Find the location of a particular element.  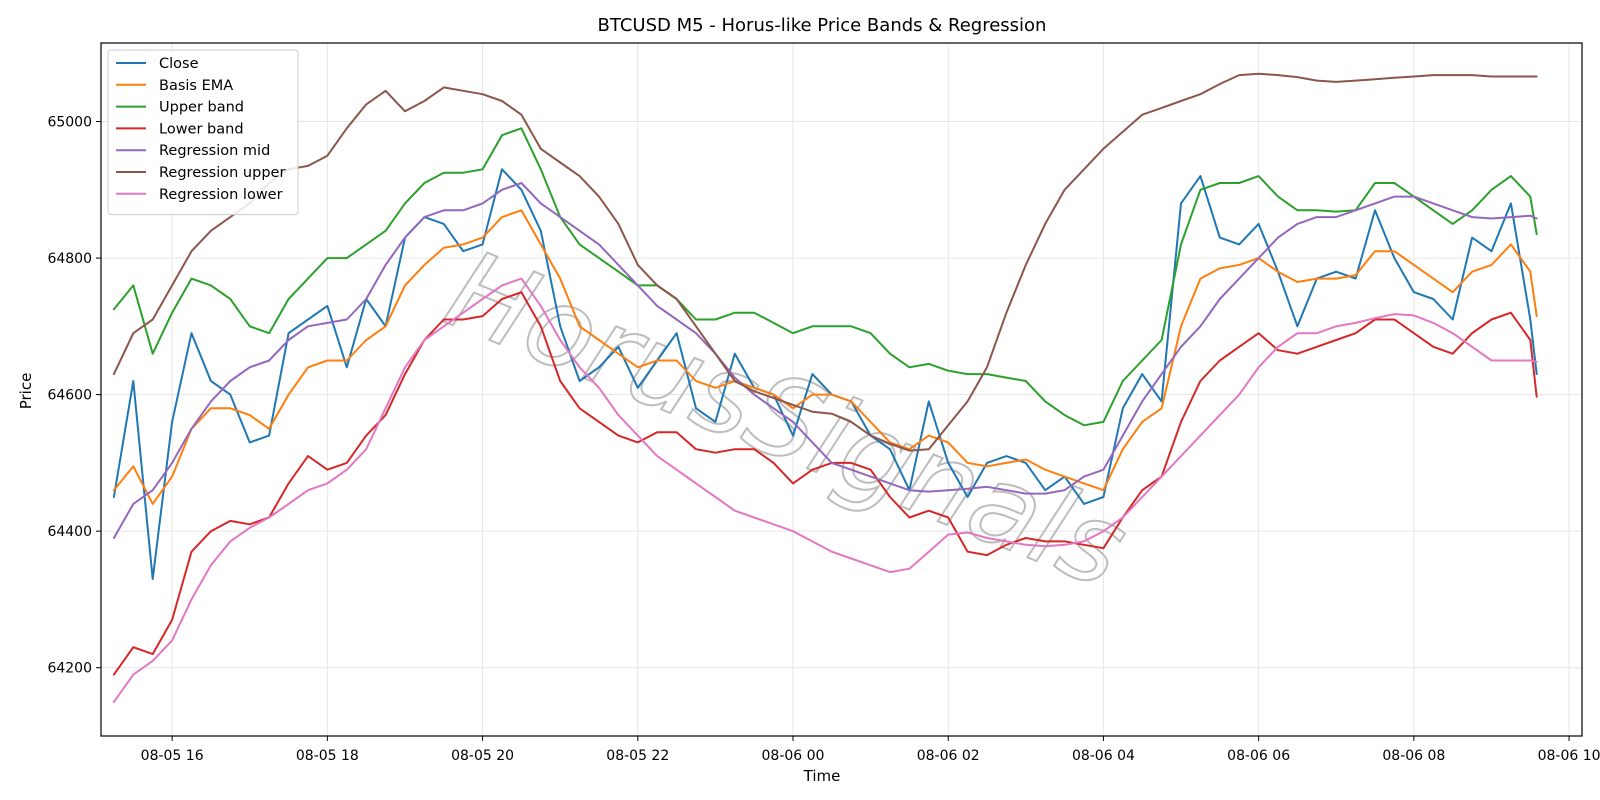

legend-label: Close is located at coordinates (179, 64).